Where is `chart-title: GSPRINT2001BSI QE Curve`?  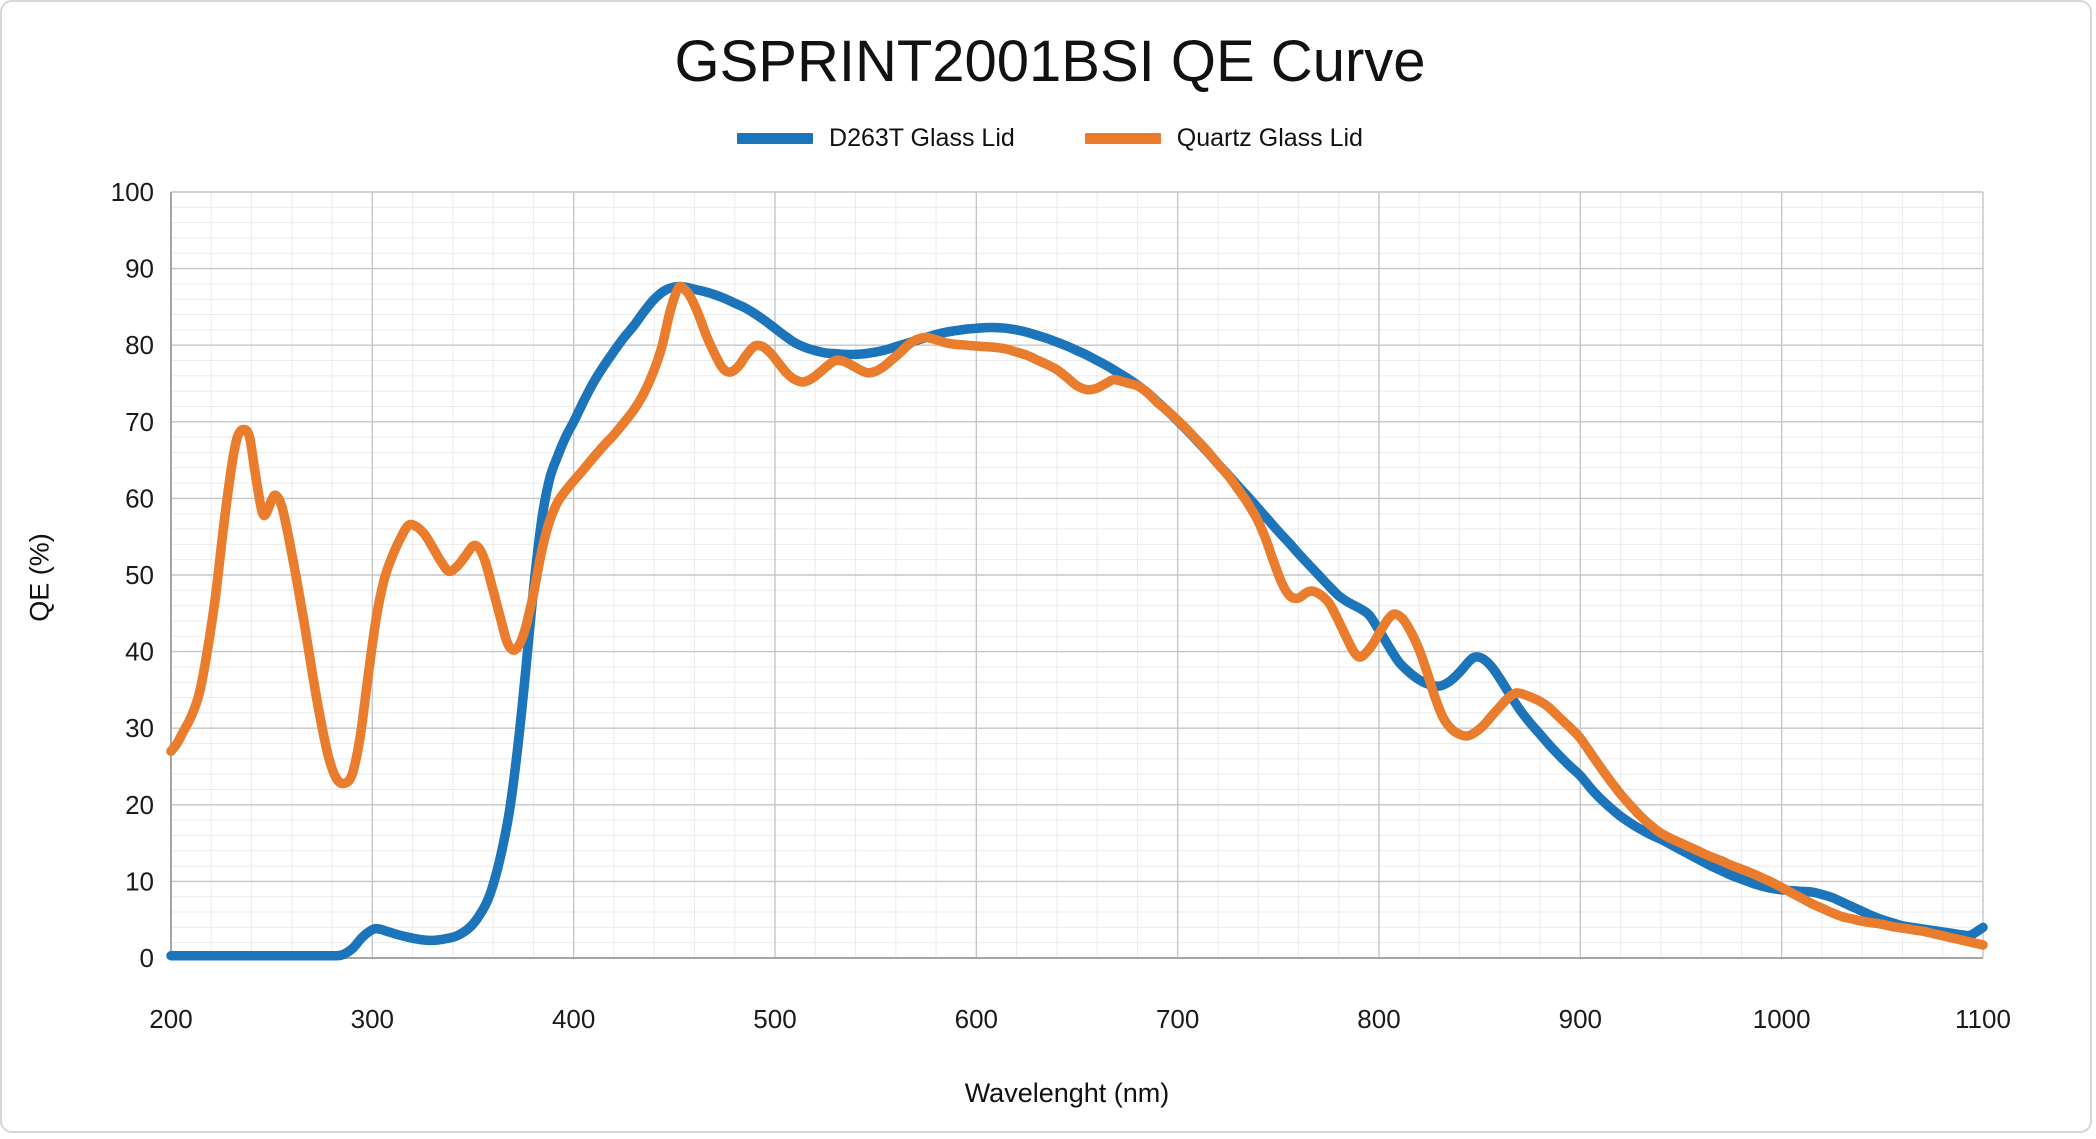
chart-title: GSPRINT2001BSI QE Curve is located at coordinates (1050, 61).